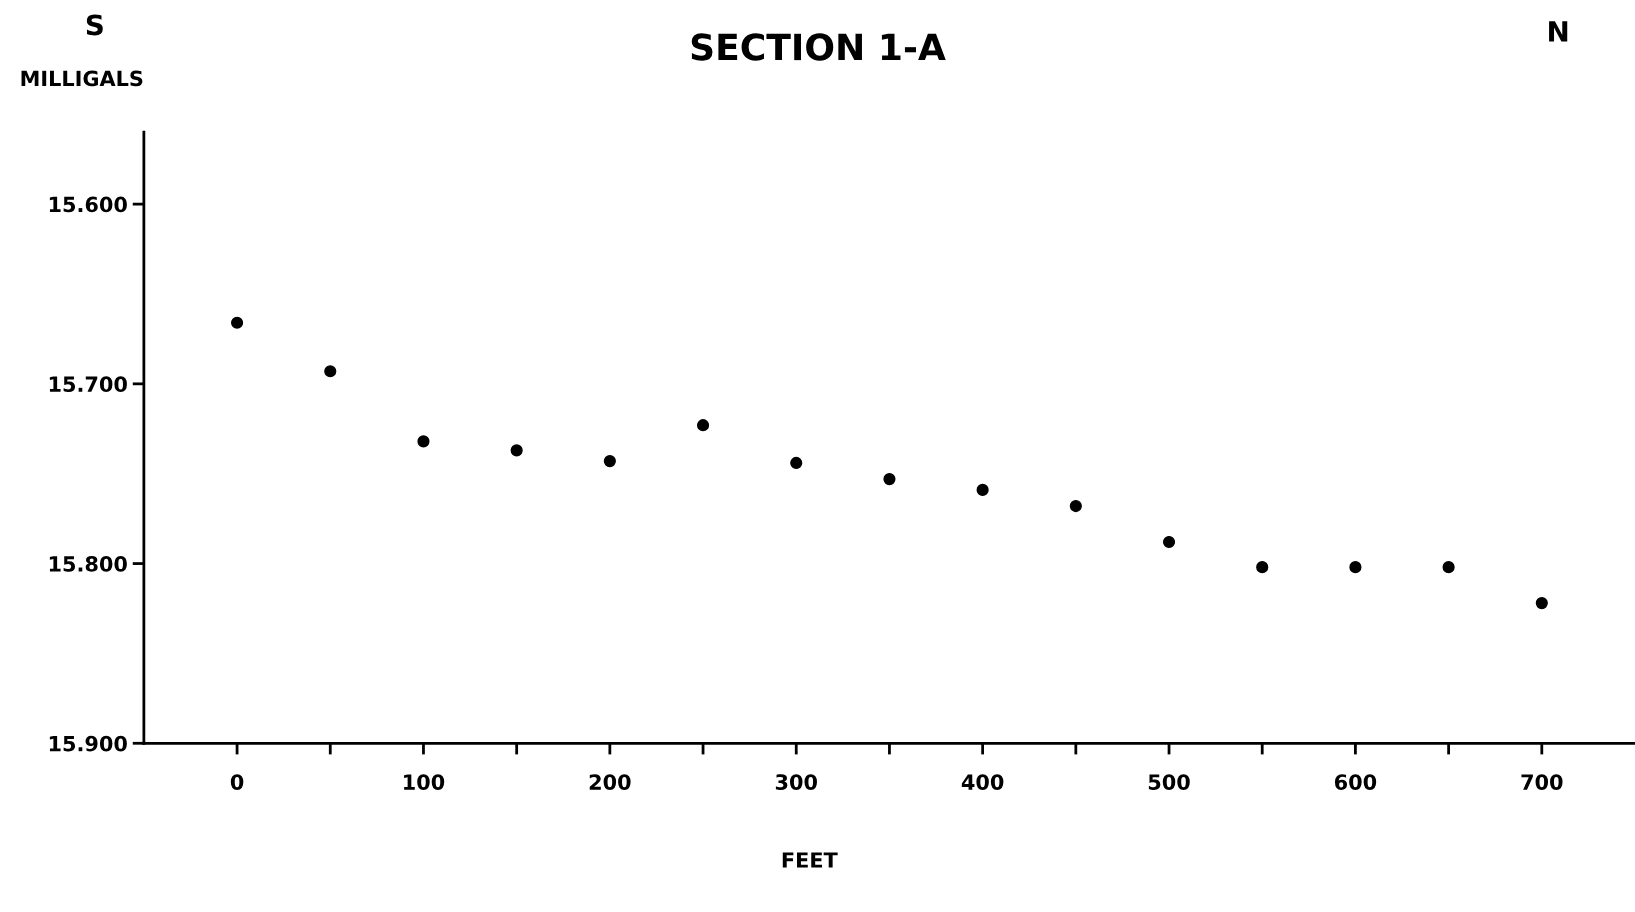  I want to click on y-tick-label: 15.800, so click(88, 564).